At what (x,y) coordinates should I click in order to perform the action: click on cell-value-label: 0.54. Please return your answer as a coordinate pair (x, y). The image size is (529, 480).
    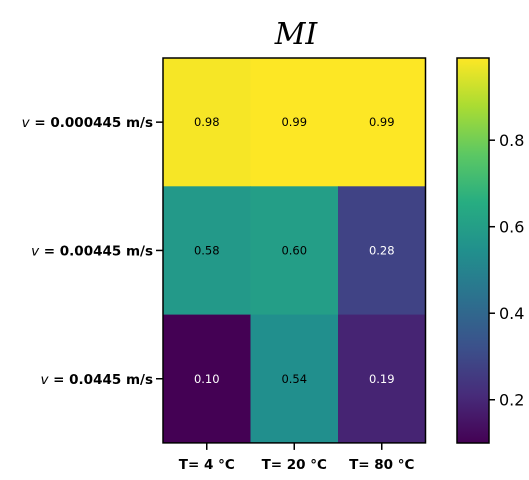
    Looking at the image, I should click on (294, 379).